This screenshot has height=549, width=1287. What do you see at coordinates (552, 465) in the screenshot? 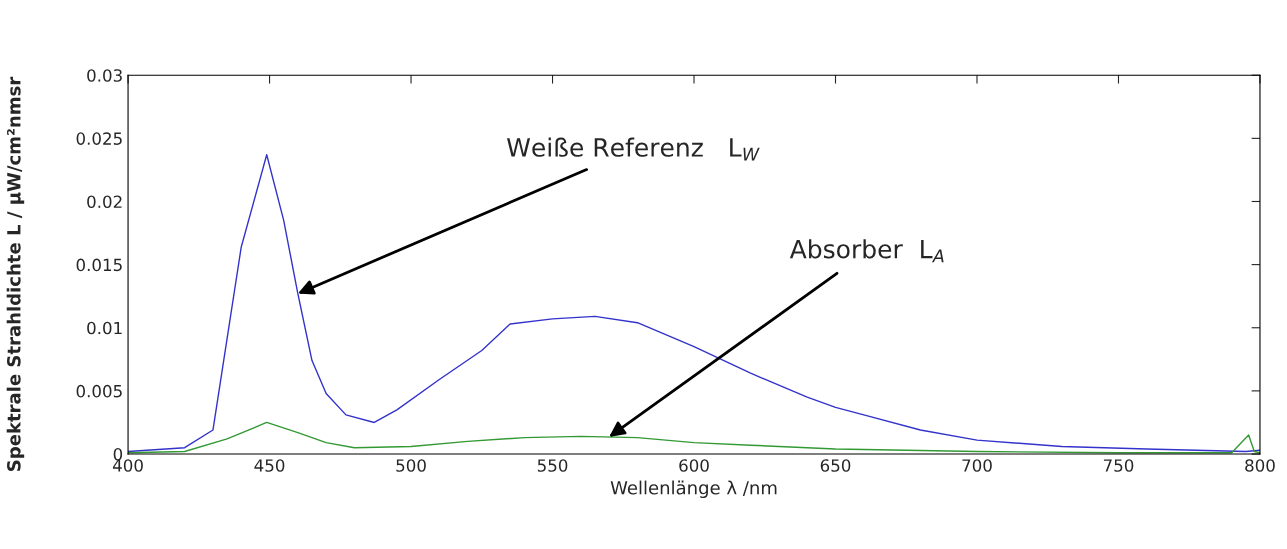
I see `x-tick-label: 550` at bounding box center [552, 465].